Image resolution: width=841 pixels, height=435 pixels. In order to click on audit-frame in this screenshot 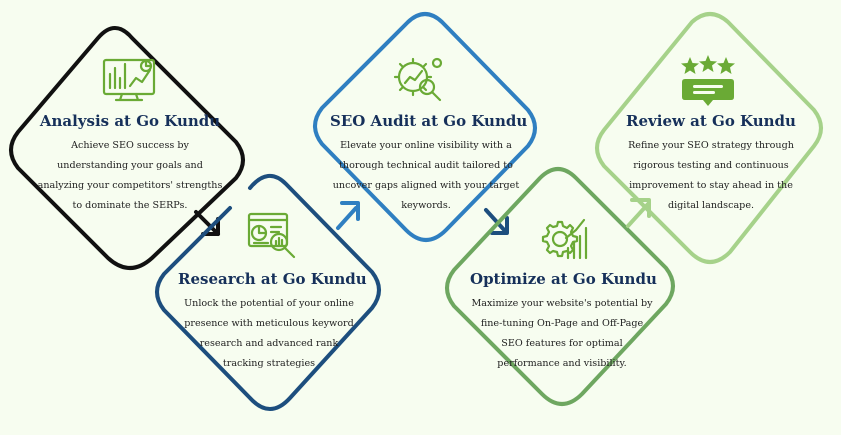, I will do `click(425, 127)`.